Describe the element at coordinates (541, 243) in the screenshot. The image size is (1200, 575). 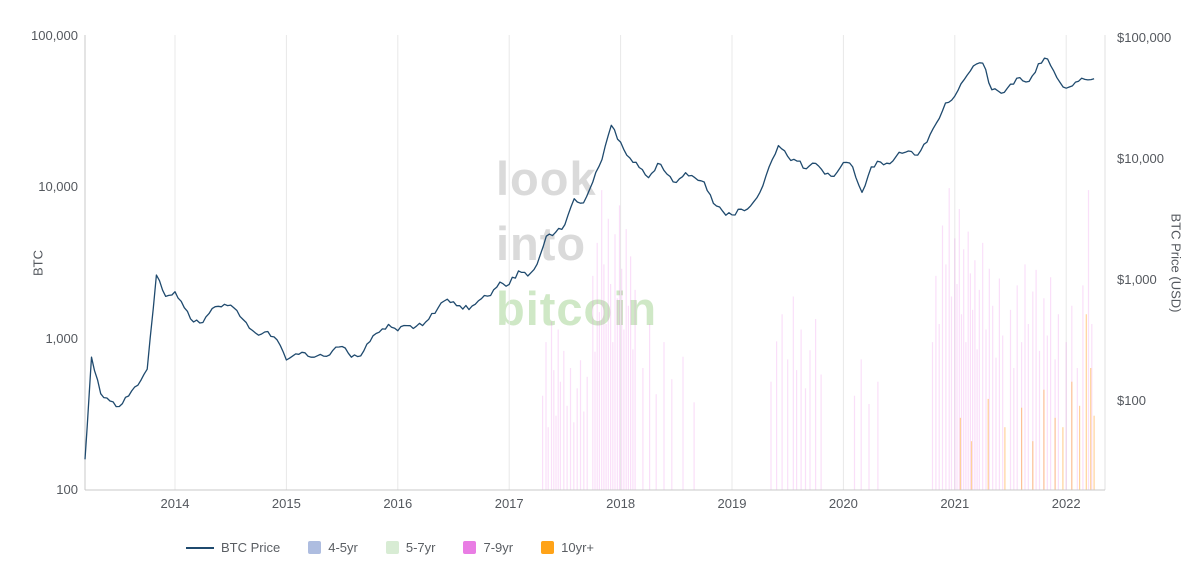
I see `watermark-into: into` at that location.